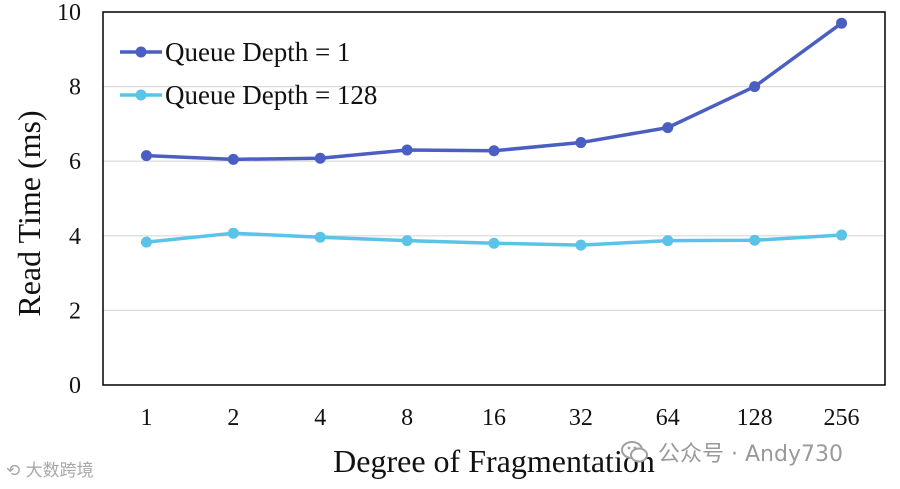  Describe the element at coordinates (75, 162) in the screenshot. I see `y-tick-label: 6` at that location.